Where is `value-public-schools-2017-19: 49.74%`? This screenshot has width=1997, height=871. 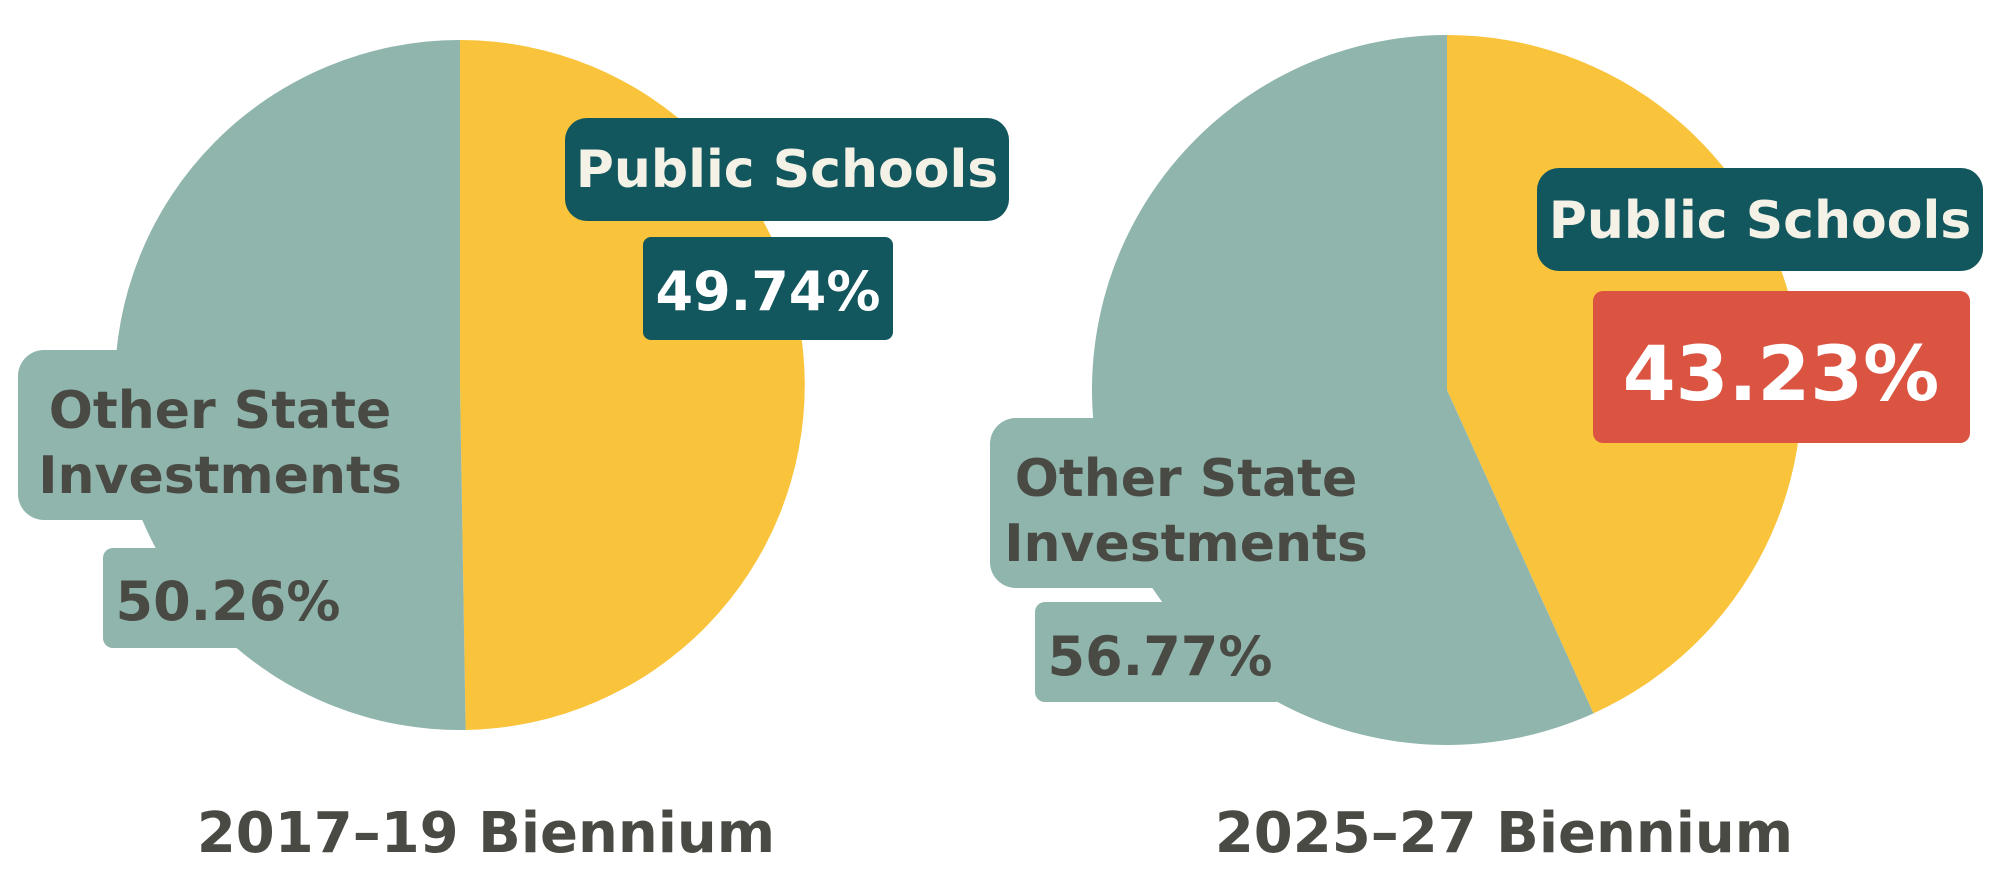 value-public-schools-2017-19: 49.74% is located at coordinates (768, 288).